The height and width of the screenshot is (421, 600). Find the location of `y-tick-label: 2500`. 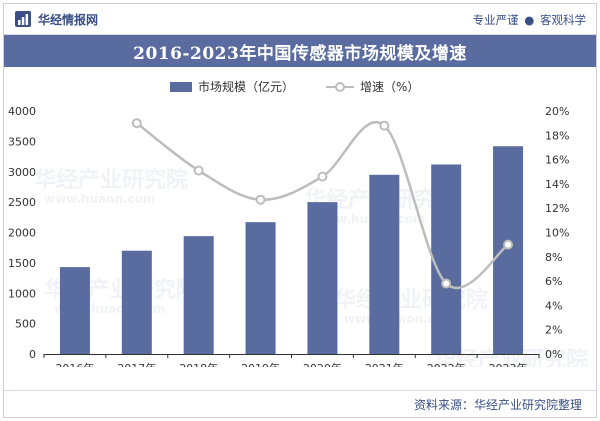

y-tick-label: 2500 is located at coordinates (22, 202).